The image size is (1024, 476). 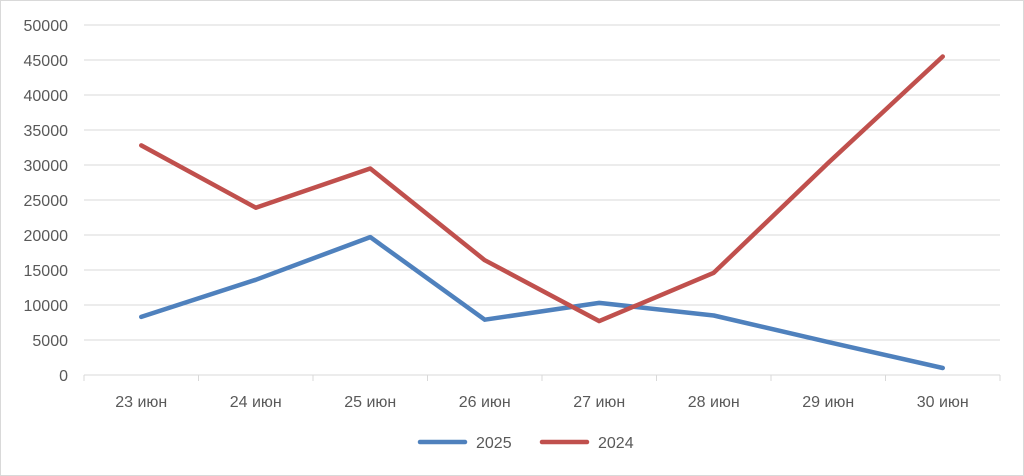 I want to click on x-tick-label: 25 июн, so click(x=370, y=402).